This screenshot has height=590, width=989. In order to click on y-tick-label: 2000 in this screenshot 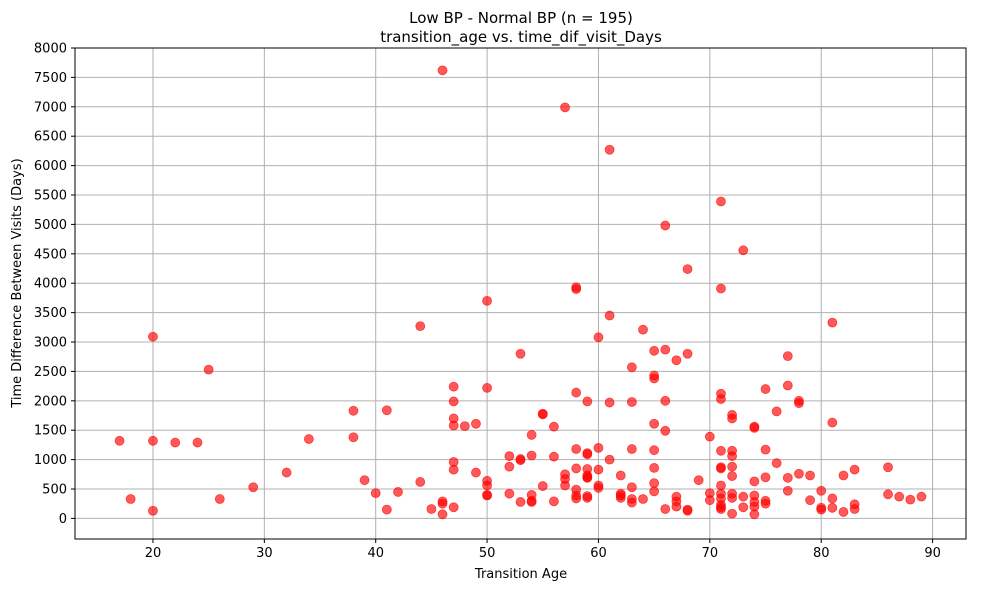, I will do `click(50, 401)`.